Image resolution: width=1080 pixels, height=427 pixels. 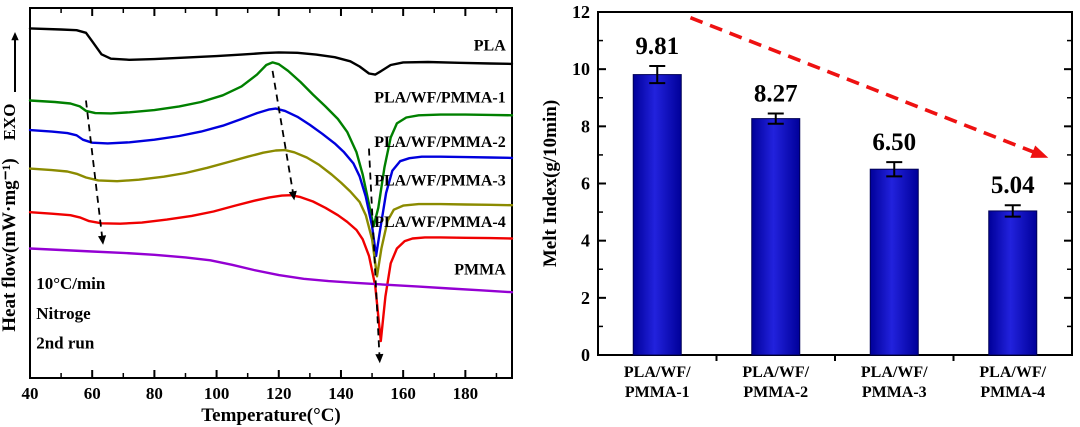 I want to click on y-axis-label: Heat flow(mW·mg⁻¹), so click(x=10, y=245).